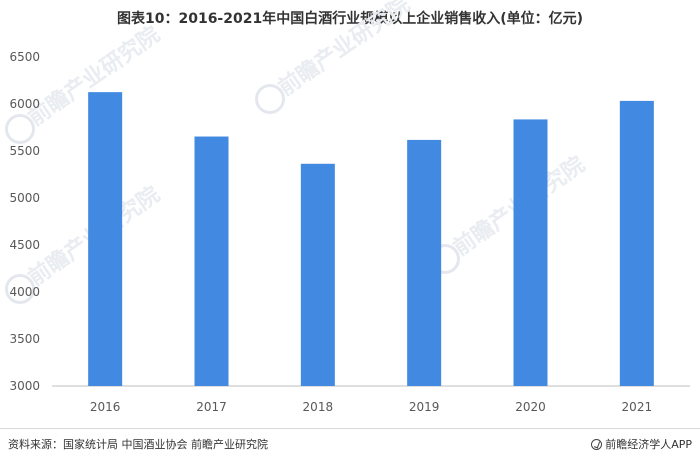 Image resolution: width=700 pixels, height=460 pixels. Describe the element at coordinates (424, 407) in the screenshot. I see `x-tick-label: 2019` at that location.